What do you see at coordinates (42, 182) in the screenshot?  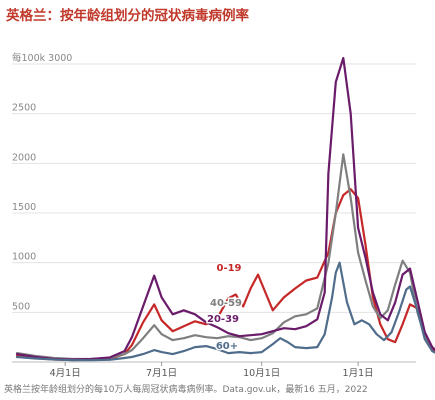 I see `y-axis-ticks: 500 1000 1500 2000 2500 每100k 3000` at bounding box center [42, 182].